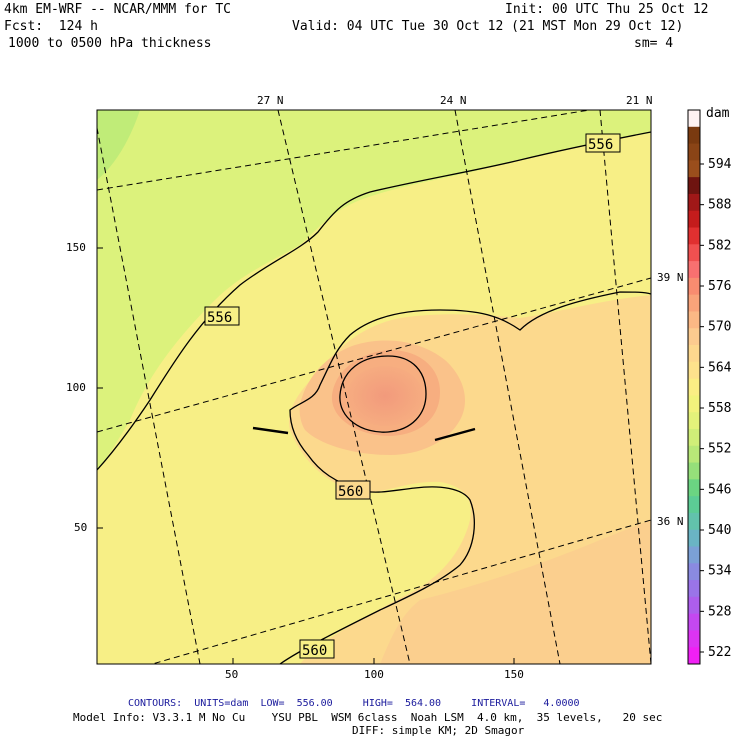 The image size is (740, 740). I want to click on colorbar-label: 582, so click(719, 245).